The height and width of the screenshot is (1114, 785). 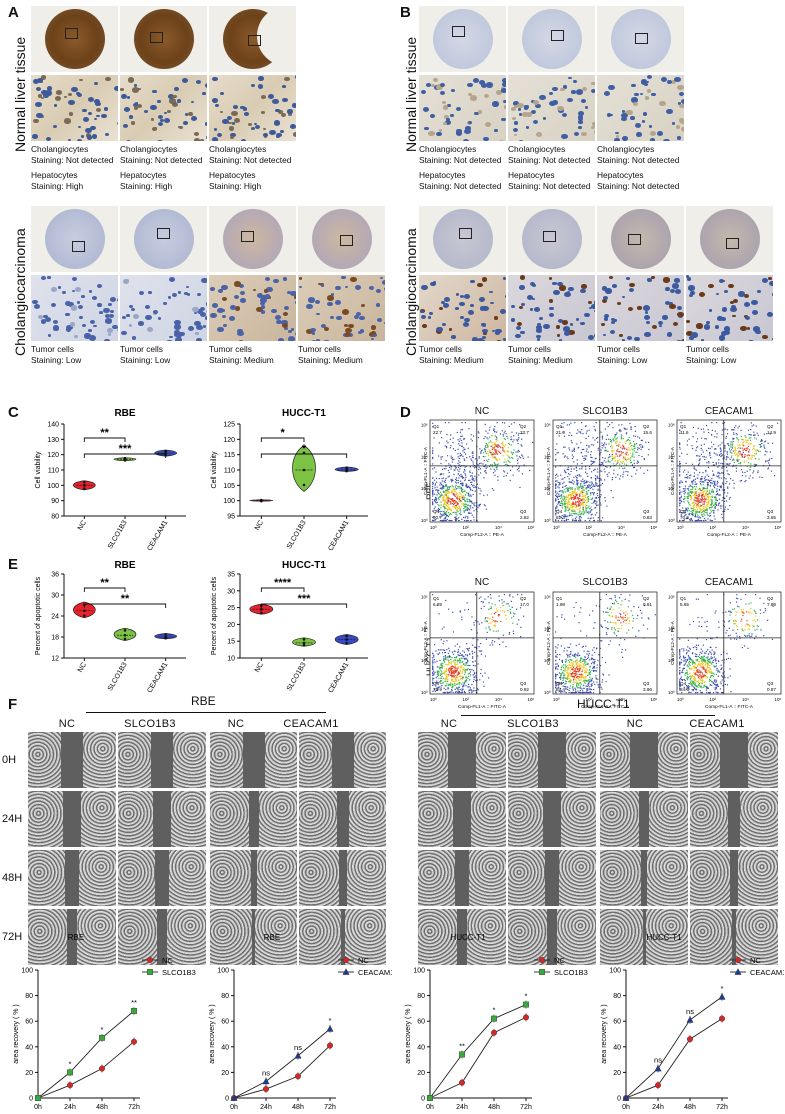 I want to click on ihc-column: Tumor cells Staining: Low, so click(x=729, y=286).